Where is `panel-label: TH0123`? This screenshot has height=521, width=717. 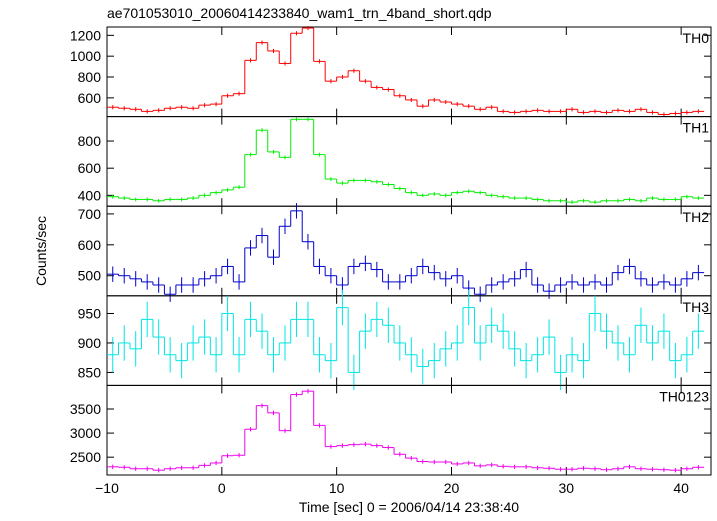 panel-label: TH0123 is located at coordinates (684, 396).